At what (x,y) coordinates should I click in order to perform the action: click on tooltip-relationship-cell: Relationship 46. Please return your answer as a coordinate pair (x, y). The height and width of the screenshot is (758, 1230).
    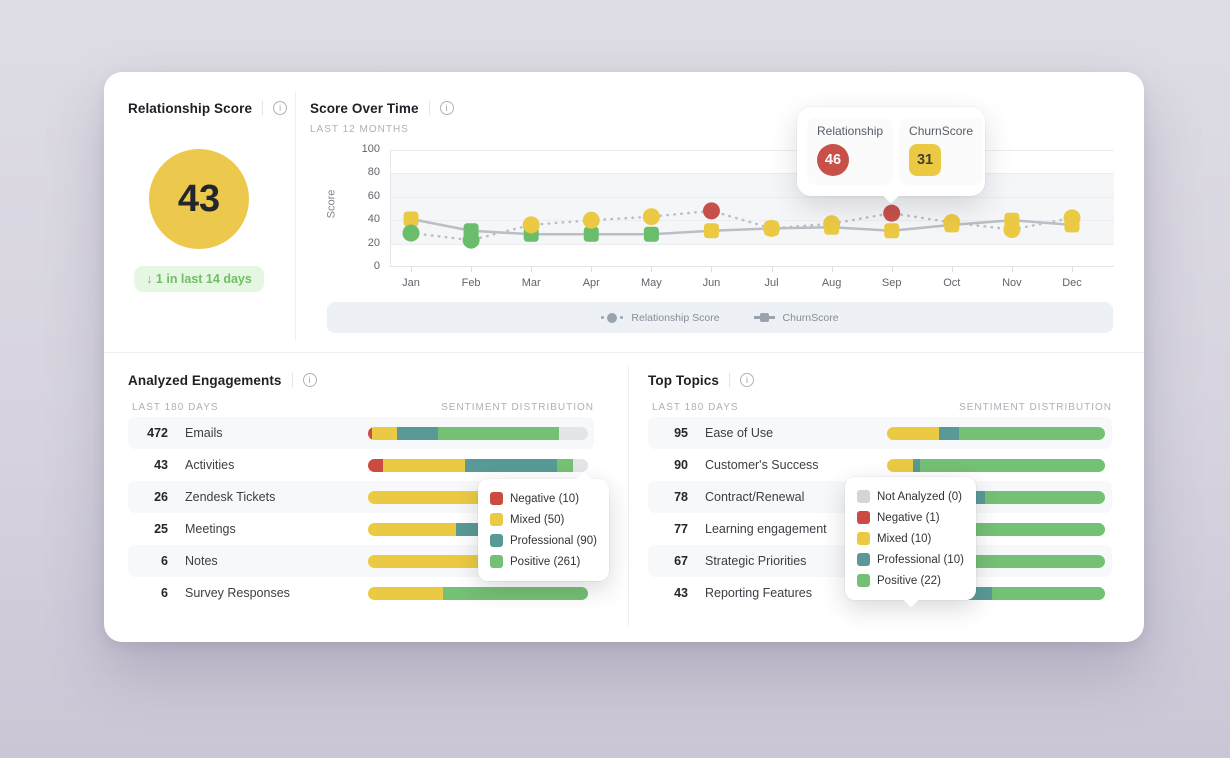
    Looking at the image, I should click on (850, 151).